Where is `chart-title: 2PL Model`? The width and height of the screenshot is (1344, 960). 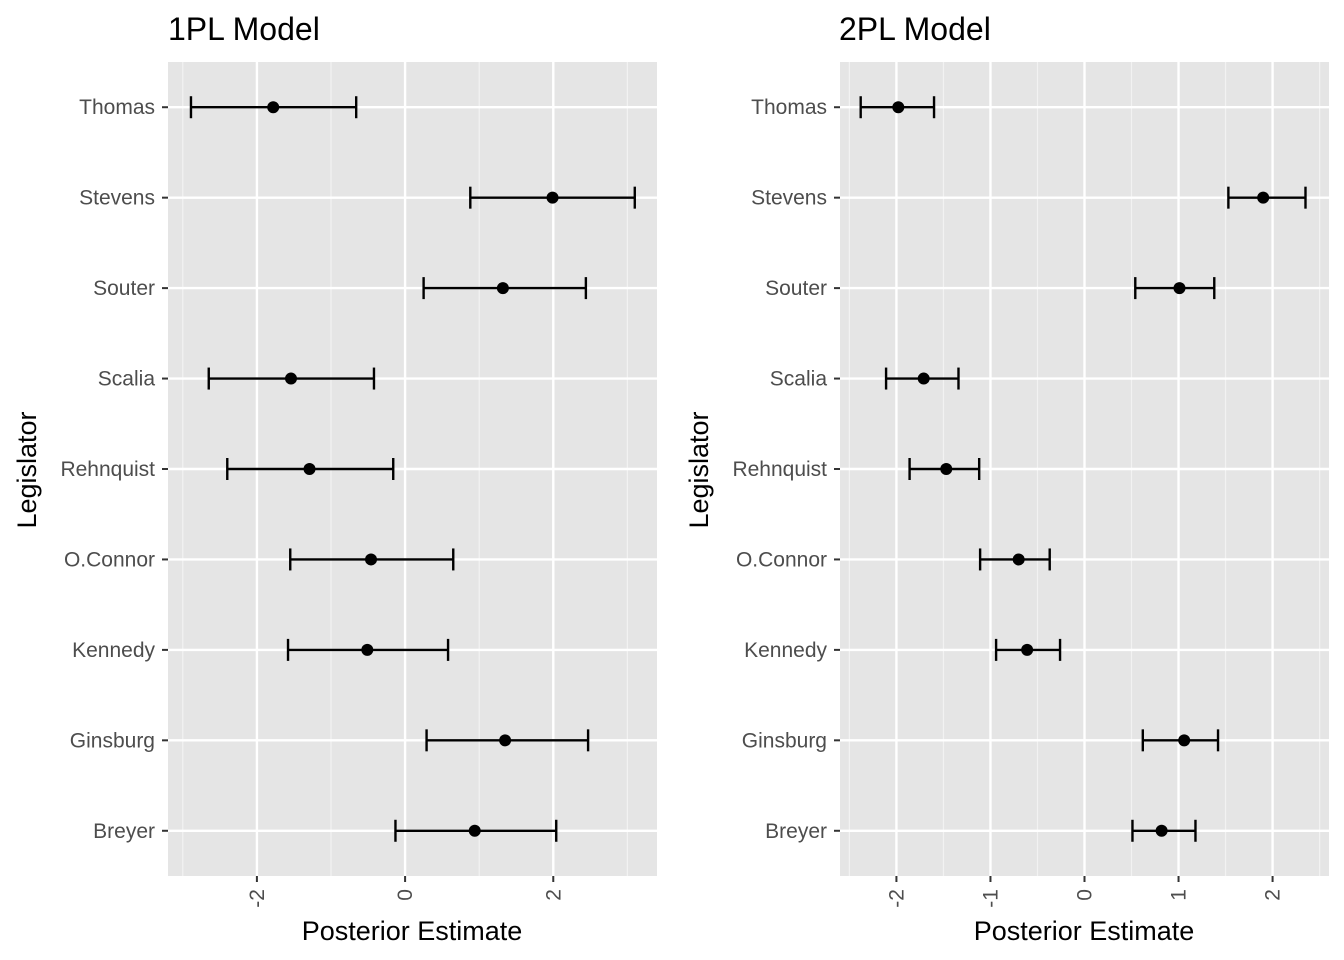
chart-title: 2PL Model is located at coordinates (915, 29).